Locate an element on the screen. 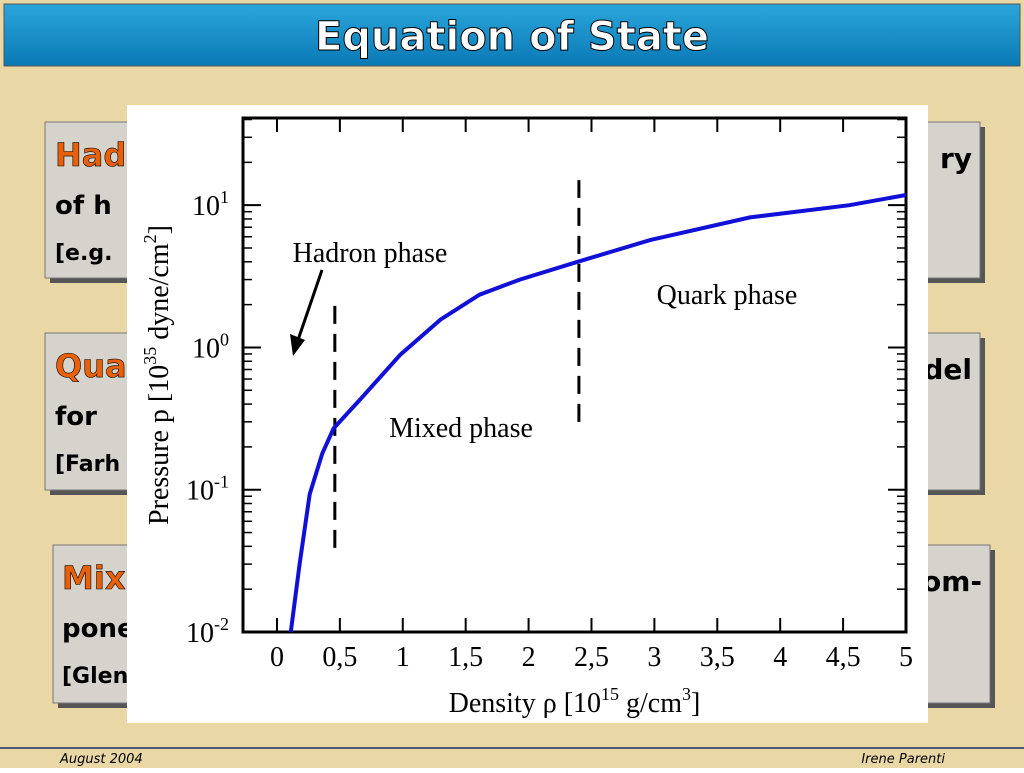 Image resolution: width=1024 pixels, height=773 pixels. x-tick-label: 5 is located at coordinates (906, 657).